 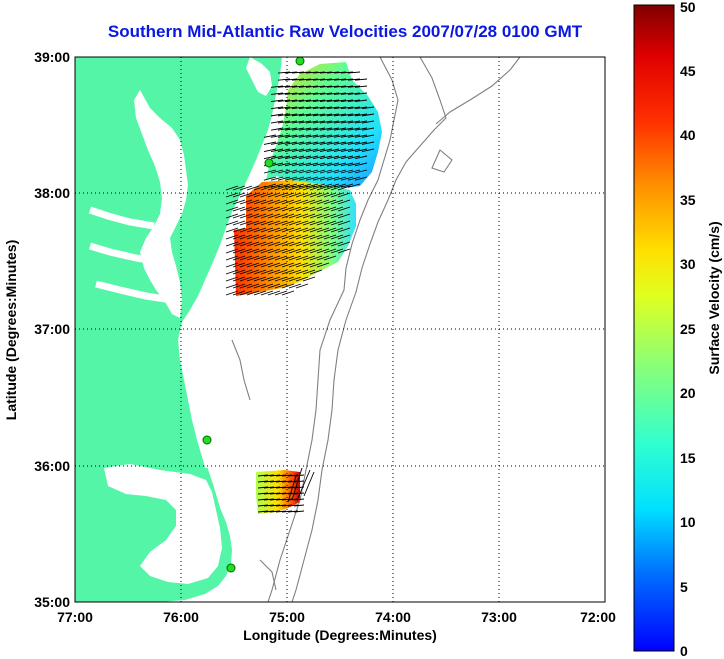 What do you see at coordinates (163, 524) in the screenshot?
I see `pamlico-sound` at bounding box center [163, 524].